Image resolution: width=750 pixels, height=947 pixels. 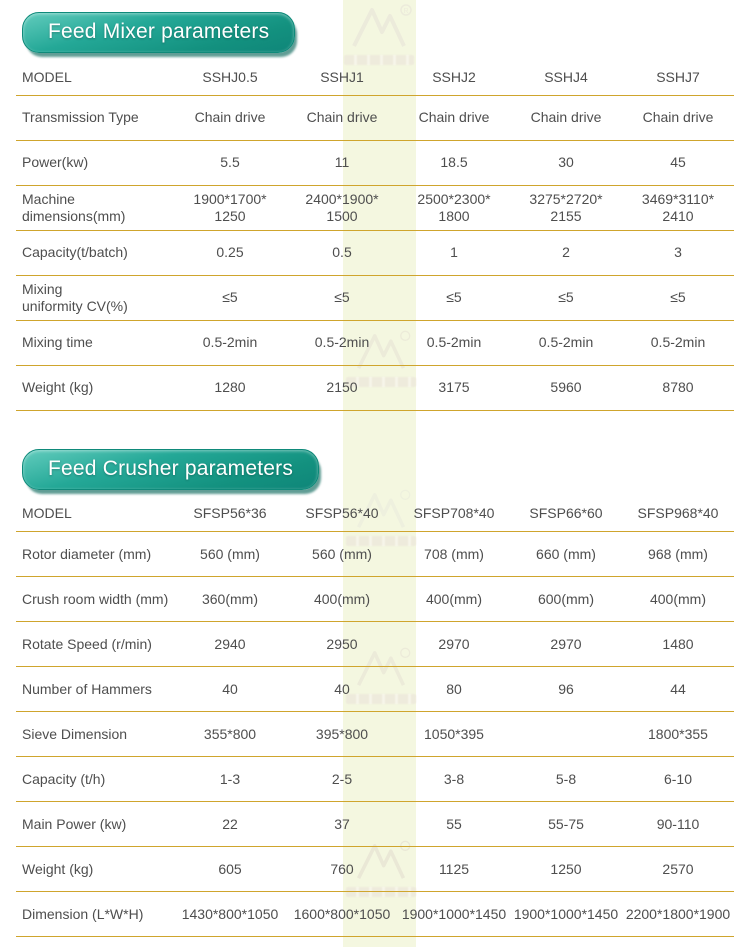 I want to click on table-row: Capacity(t/batch) 0.25 0.5 1 2 3, so click(x=375, y=252).